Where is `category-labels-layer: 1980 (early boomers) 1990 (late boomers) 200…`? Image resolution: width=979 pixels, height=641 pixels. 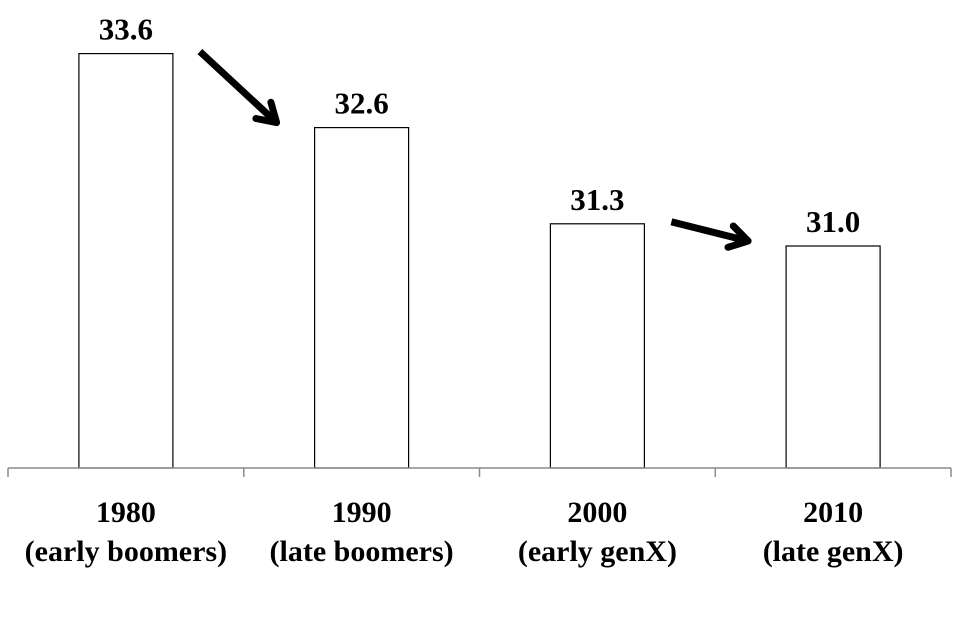 category-labels-layer: 1980 (early boomers) 1990 (late boomers) 200… is located at coordinates (464, 532).